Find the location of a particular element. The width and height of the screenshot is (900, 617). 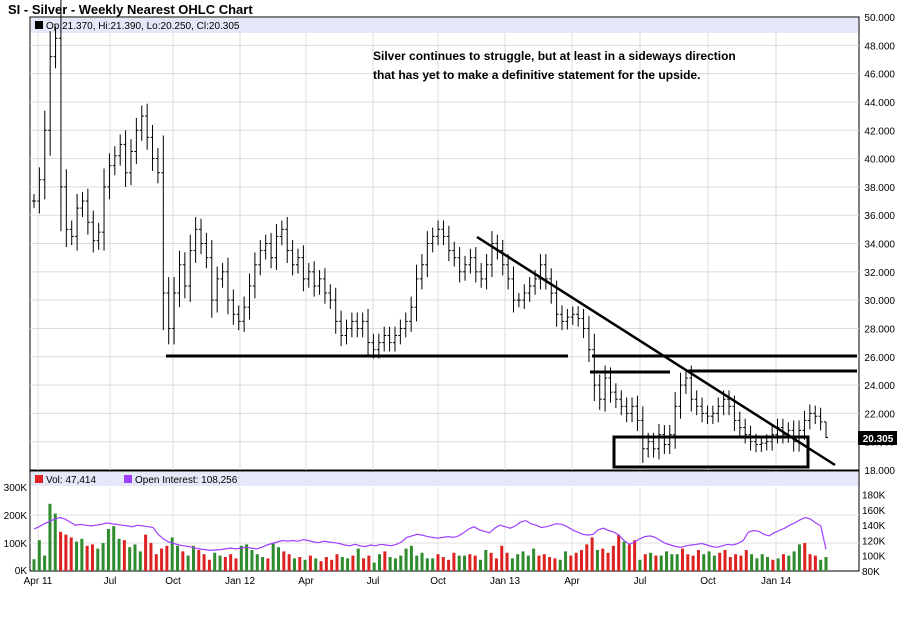

last-price-label: 20.305 is located at coordinates (878, 439).